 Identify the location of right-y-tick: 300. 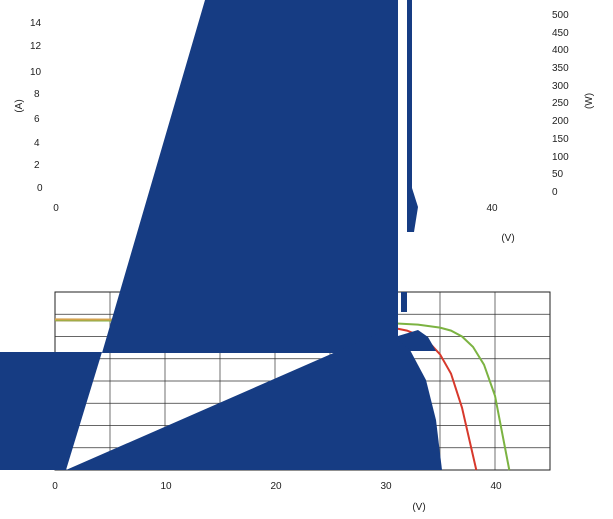
(560, 86).